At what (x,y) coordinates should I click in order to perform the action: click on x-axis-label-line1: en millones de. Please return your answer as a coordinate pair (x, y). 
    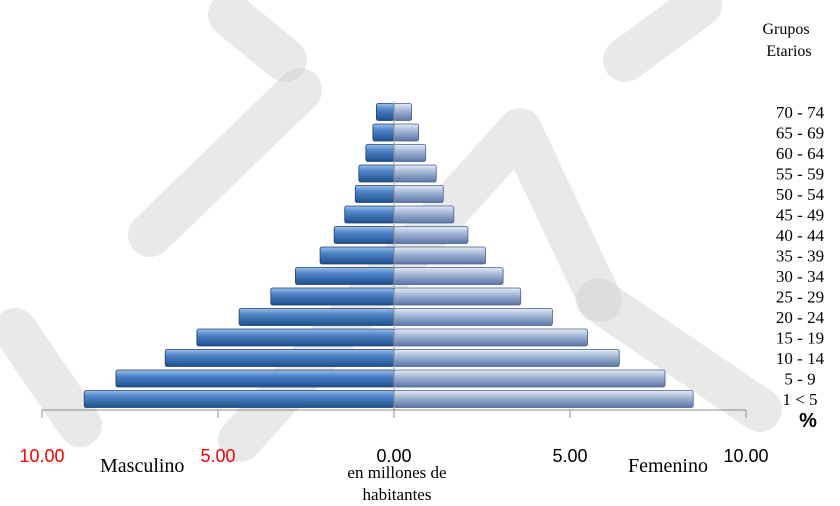
    Looking at the image, I should click on (396, 472).